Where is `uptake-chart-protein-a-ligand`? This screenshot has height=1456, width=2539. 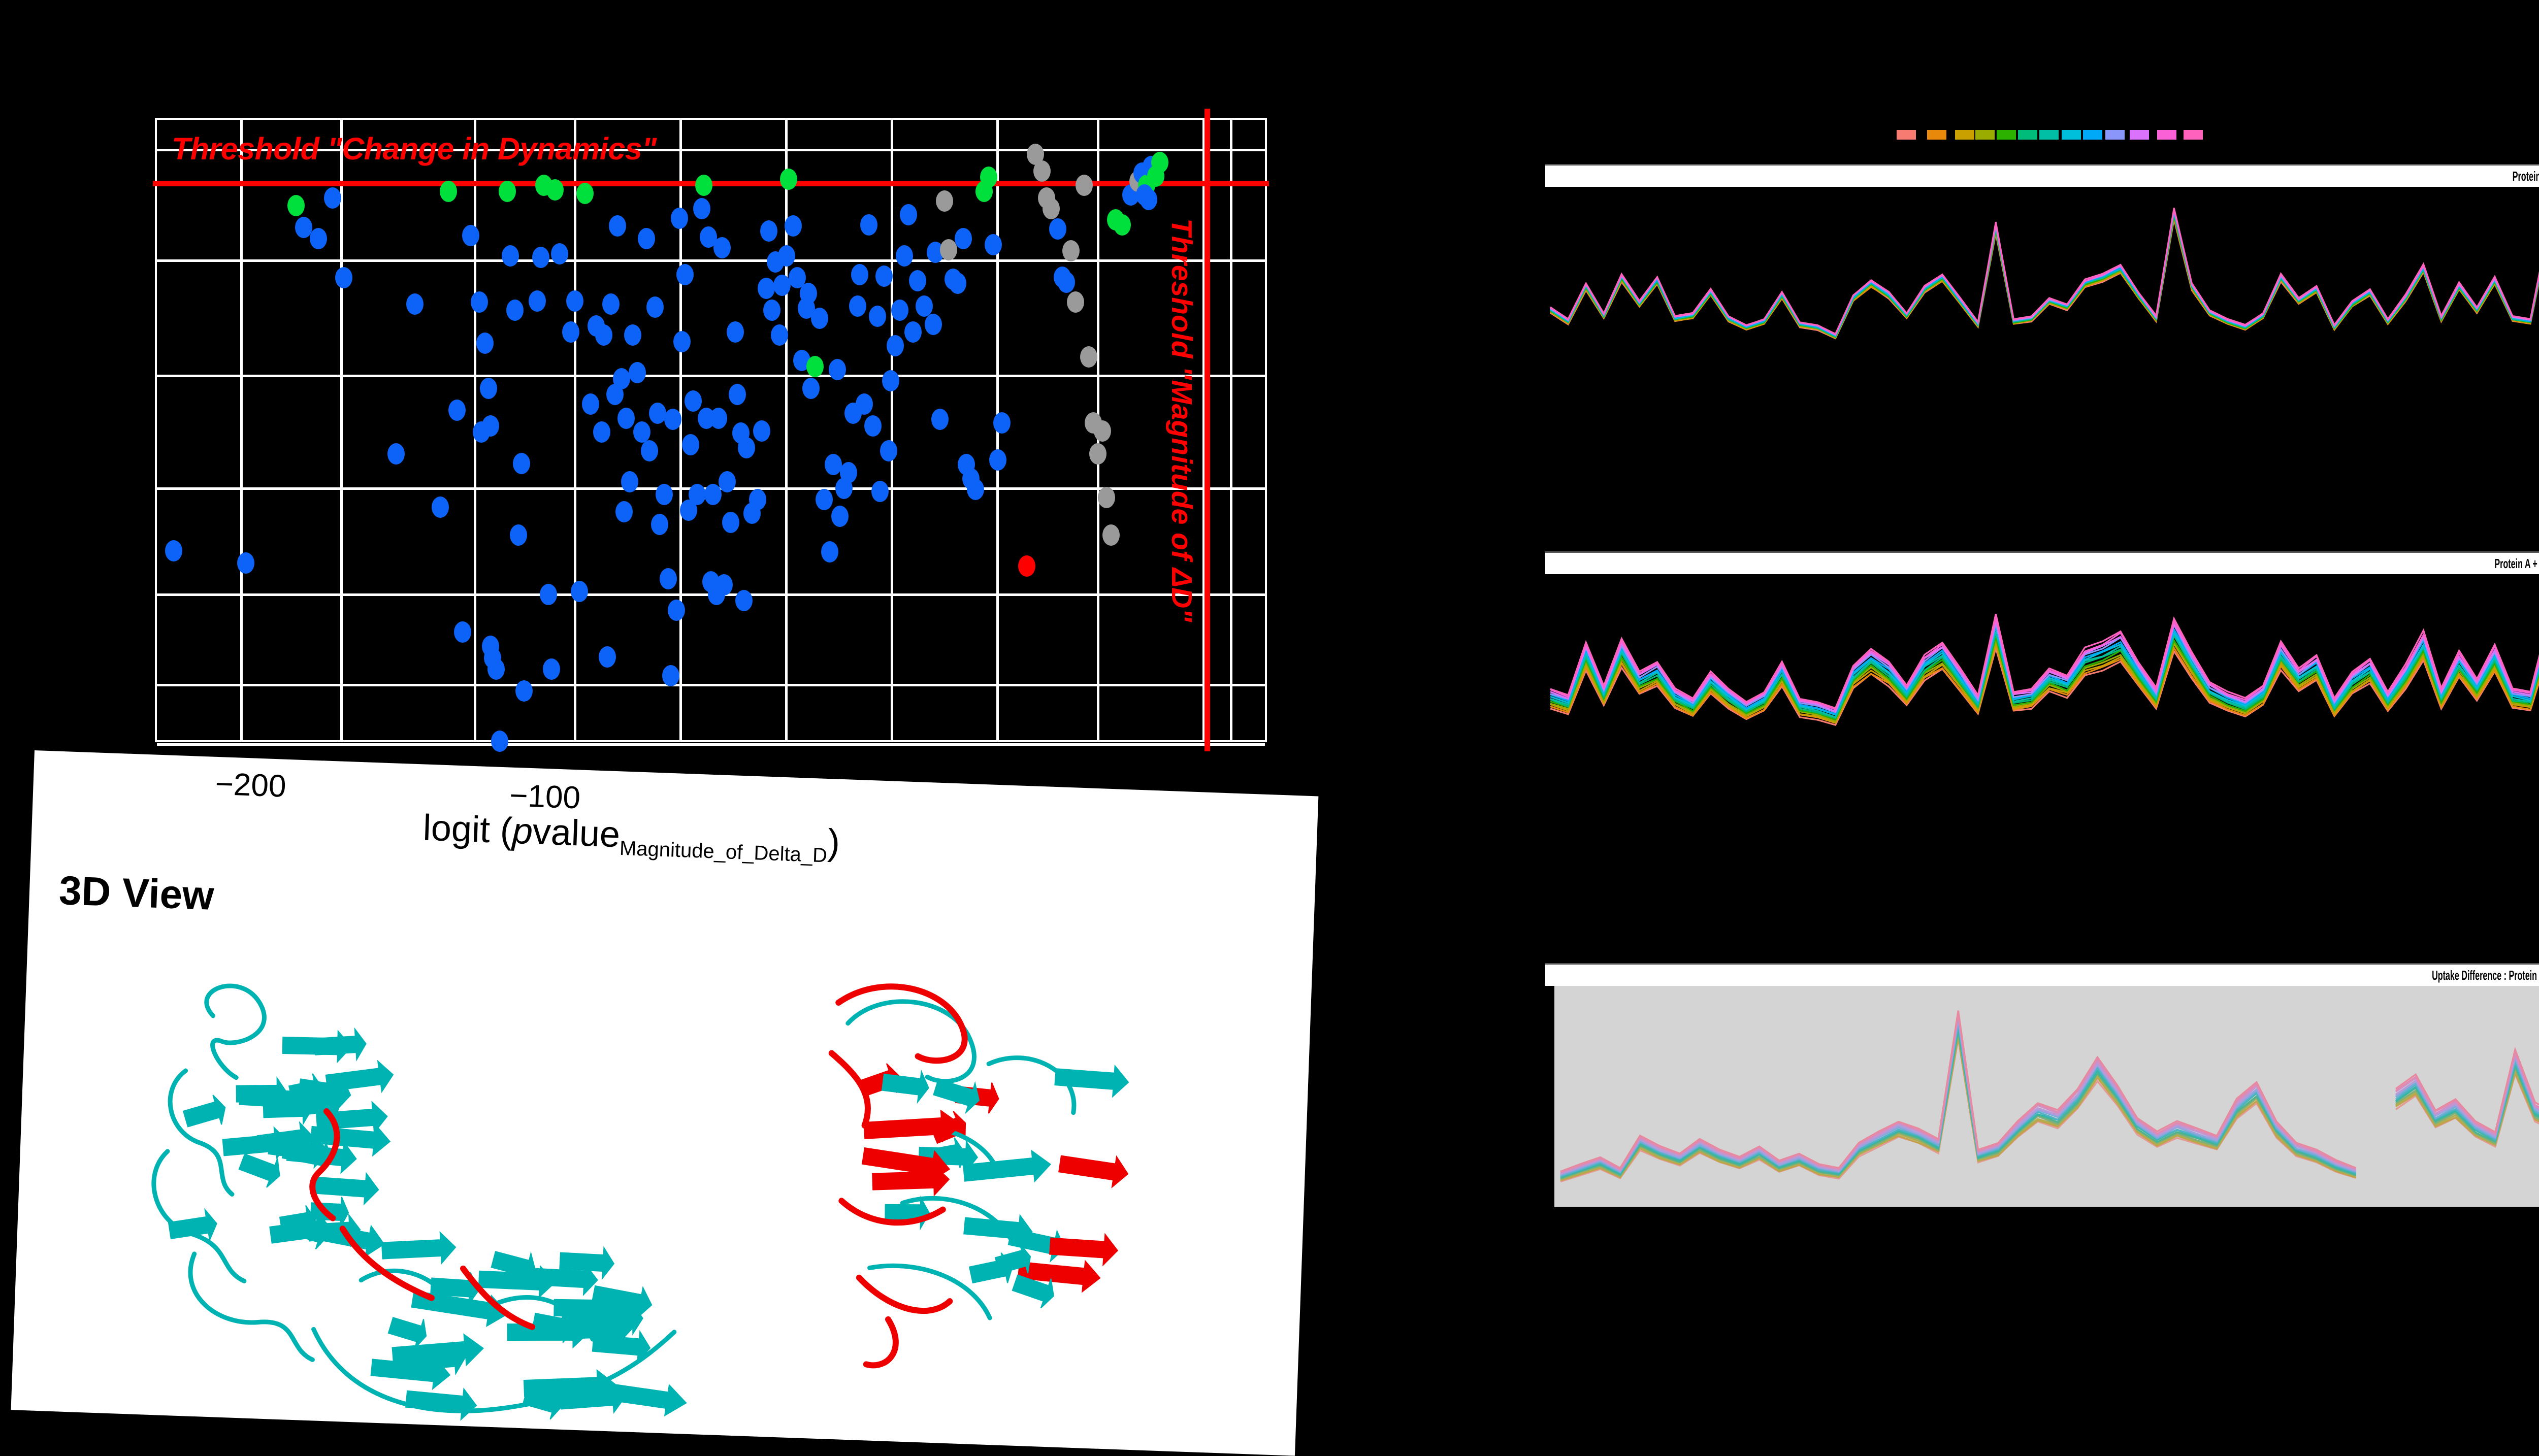
uptake-chart-protein-a-ligand is located at coordinates (2042, 661).